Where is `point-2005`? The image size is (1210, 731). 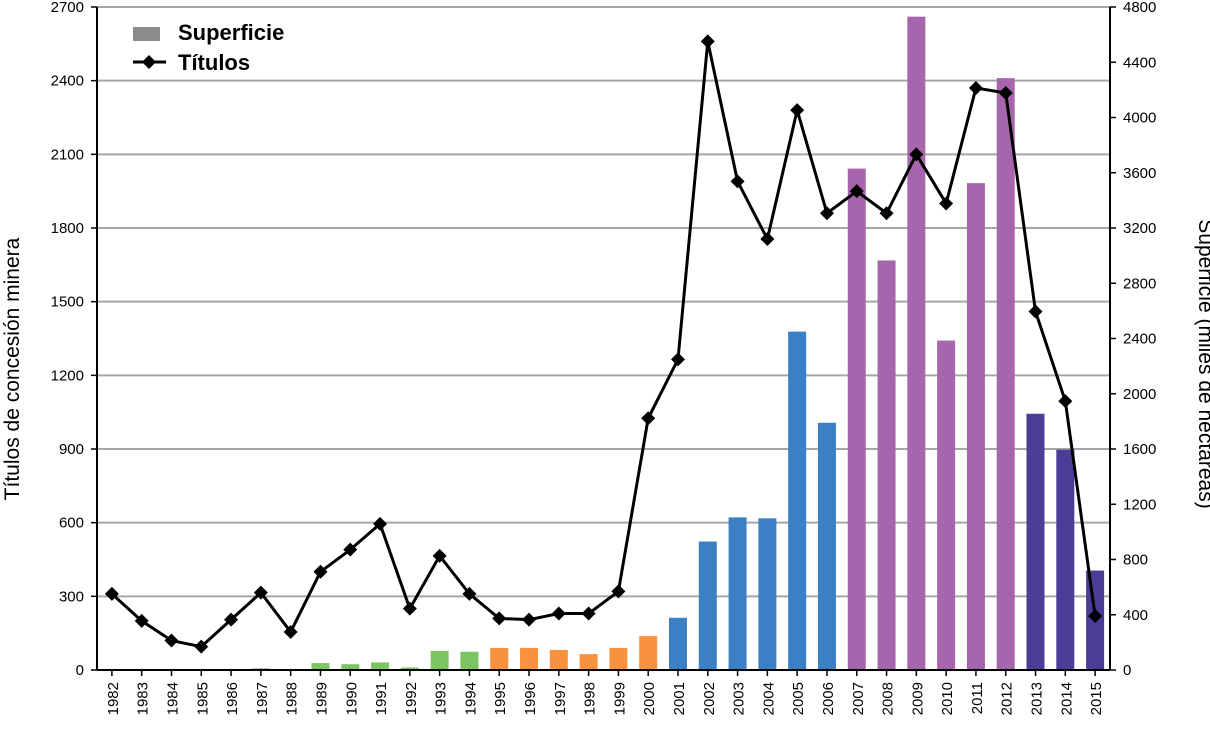 point-2005 is located at coordinates (797, 110).